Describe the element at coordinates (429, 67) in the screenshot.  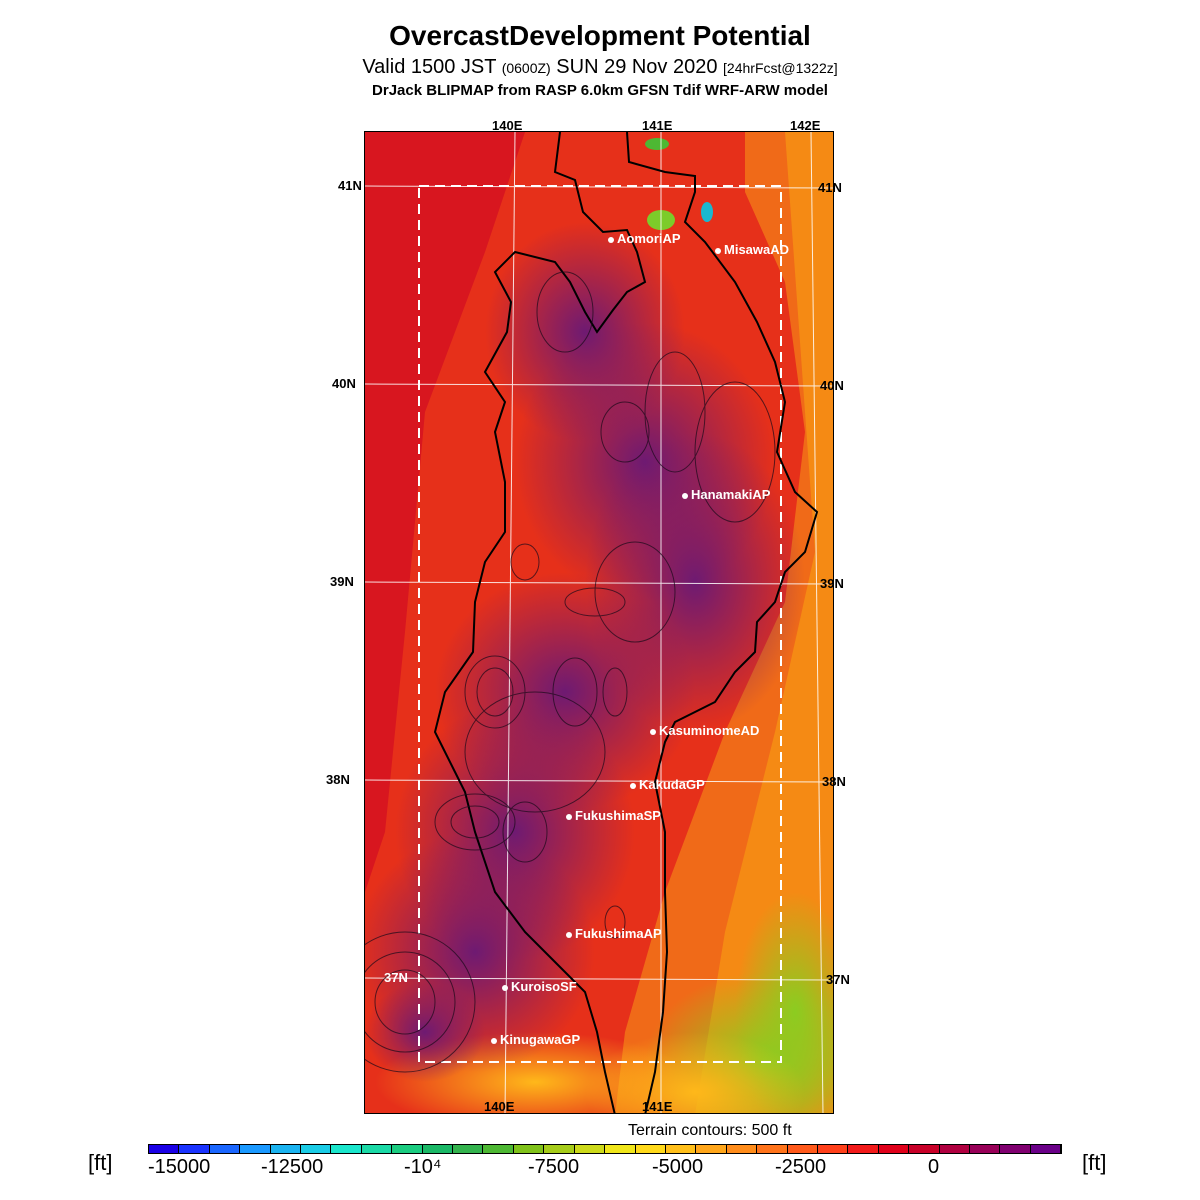
I see `valid-time: Valid 1500 JST` at that location.